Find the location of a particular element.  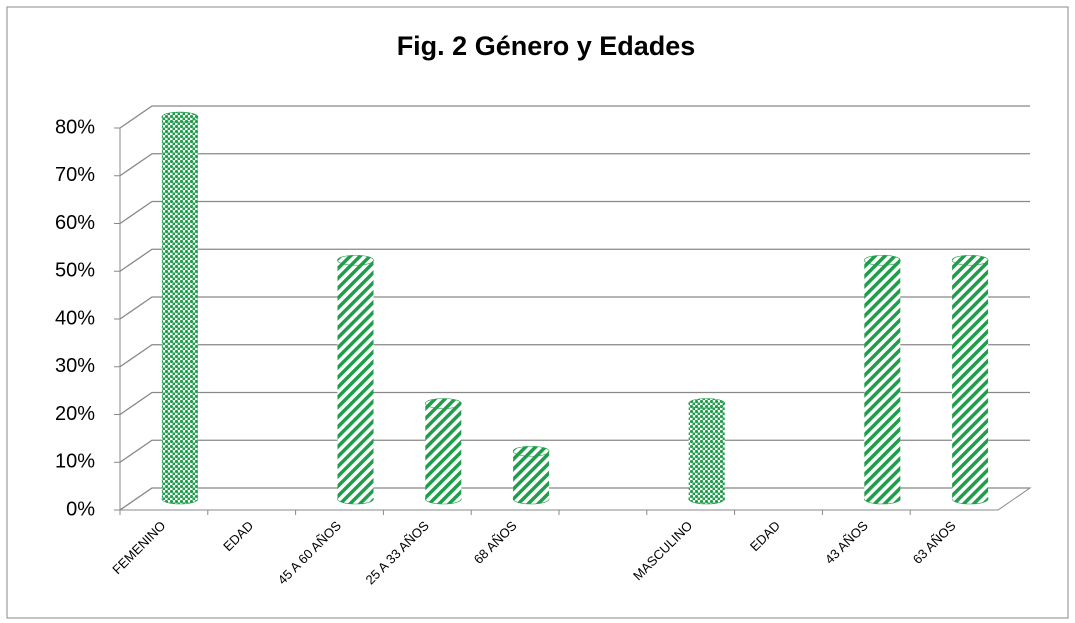

y-tick-label: 40% is located at coordinates (75, 318).